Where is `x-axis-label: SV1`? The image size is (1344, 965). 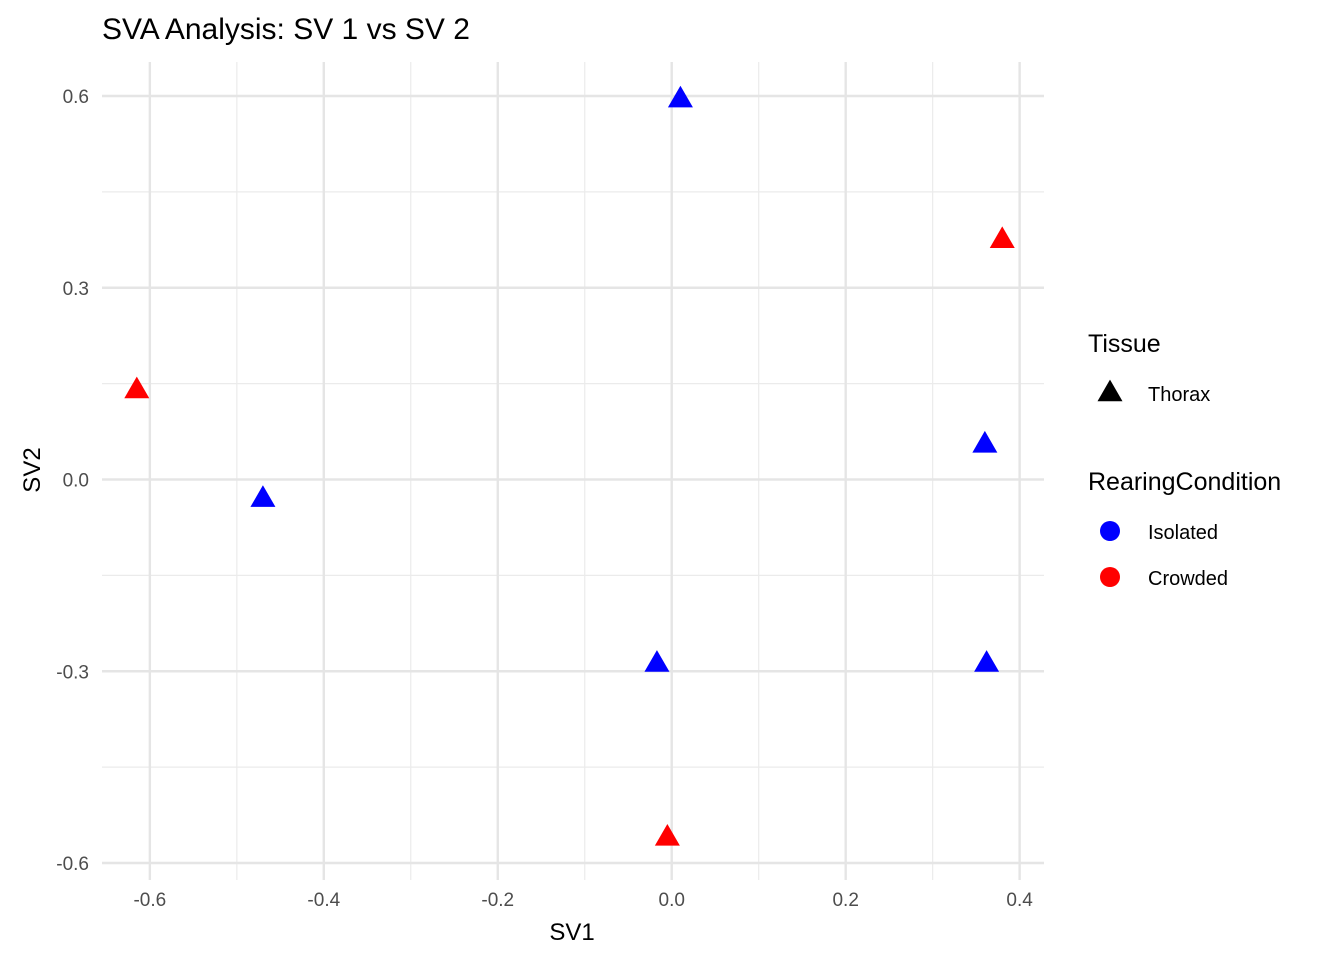
x-axis-label: SV1 is located at coordinates (571, 932).